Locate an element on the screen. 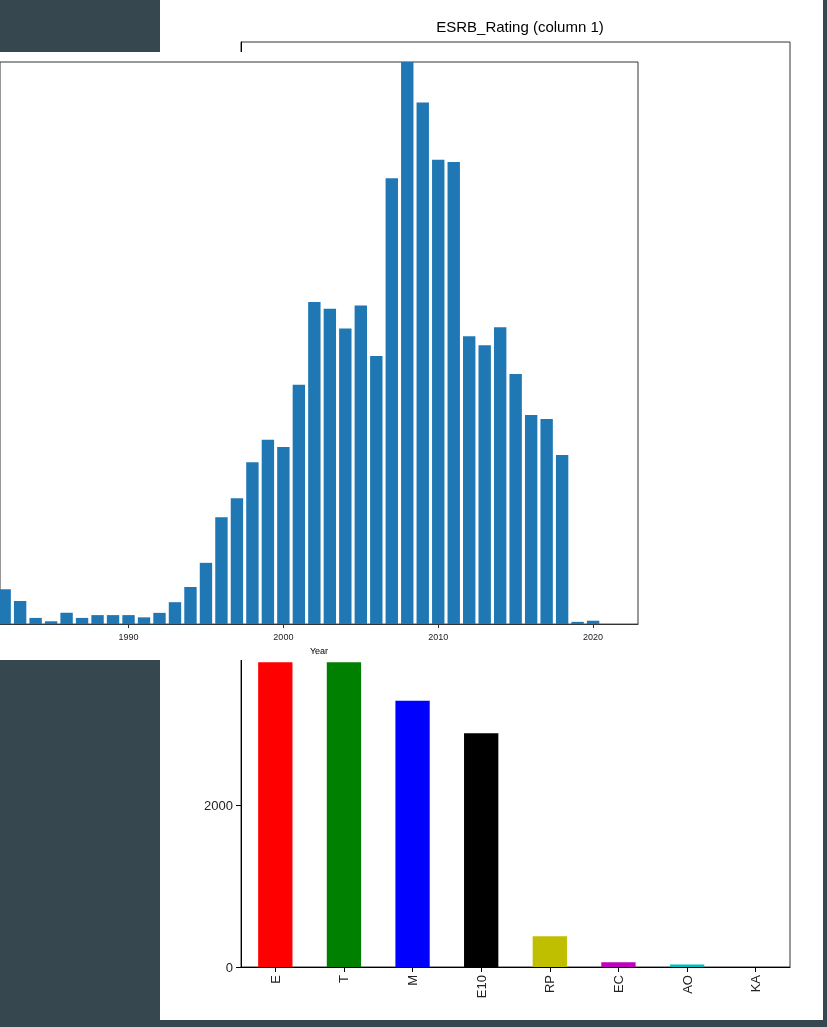 Image resolution: width=827 pixels, height=1027 pixels. x-axis-title: Year is located at coordinates (319, 650).